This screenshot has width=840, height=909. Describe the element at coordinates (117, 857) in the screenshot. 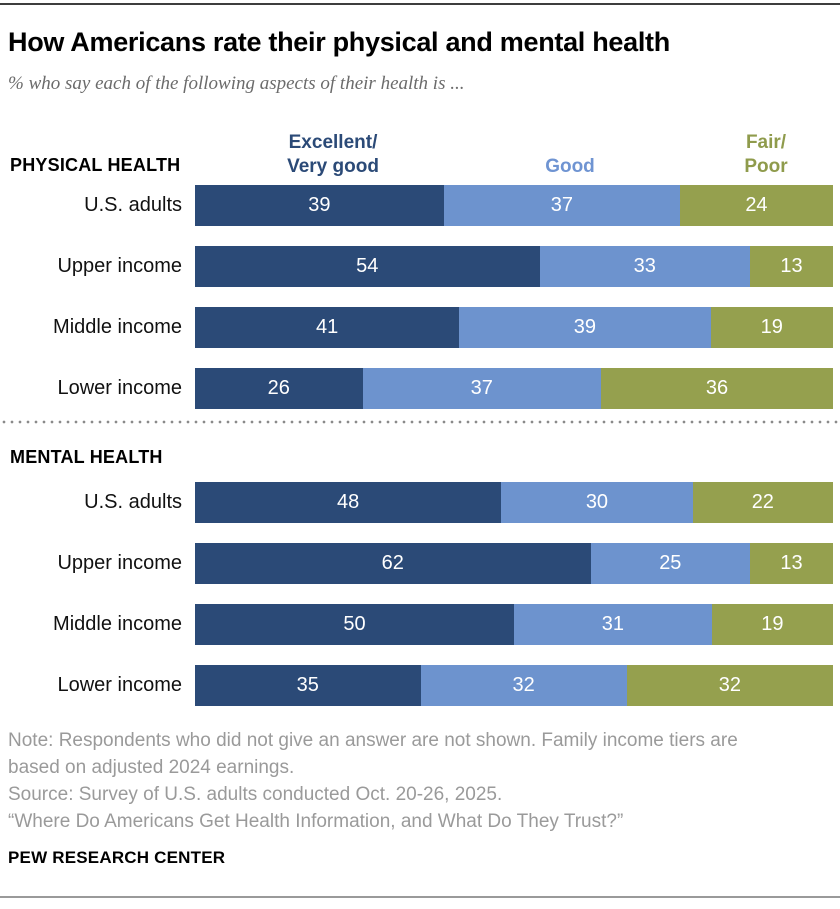

I see `brand-pew-research-center: PEW RESEARCH CENTER` at that location.